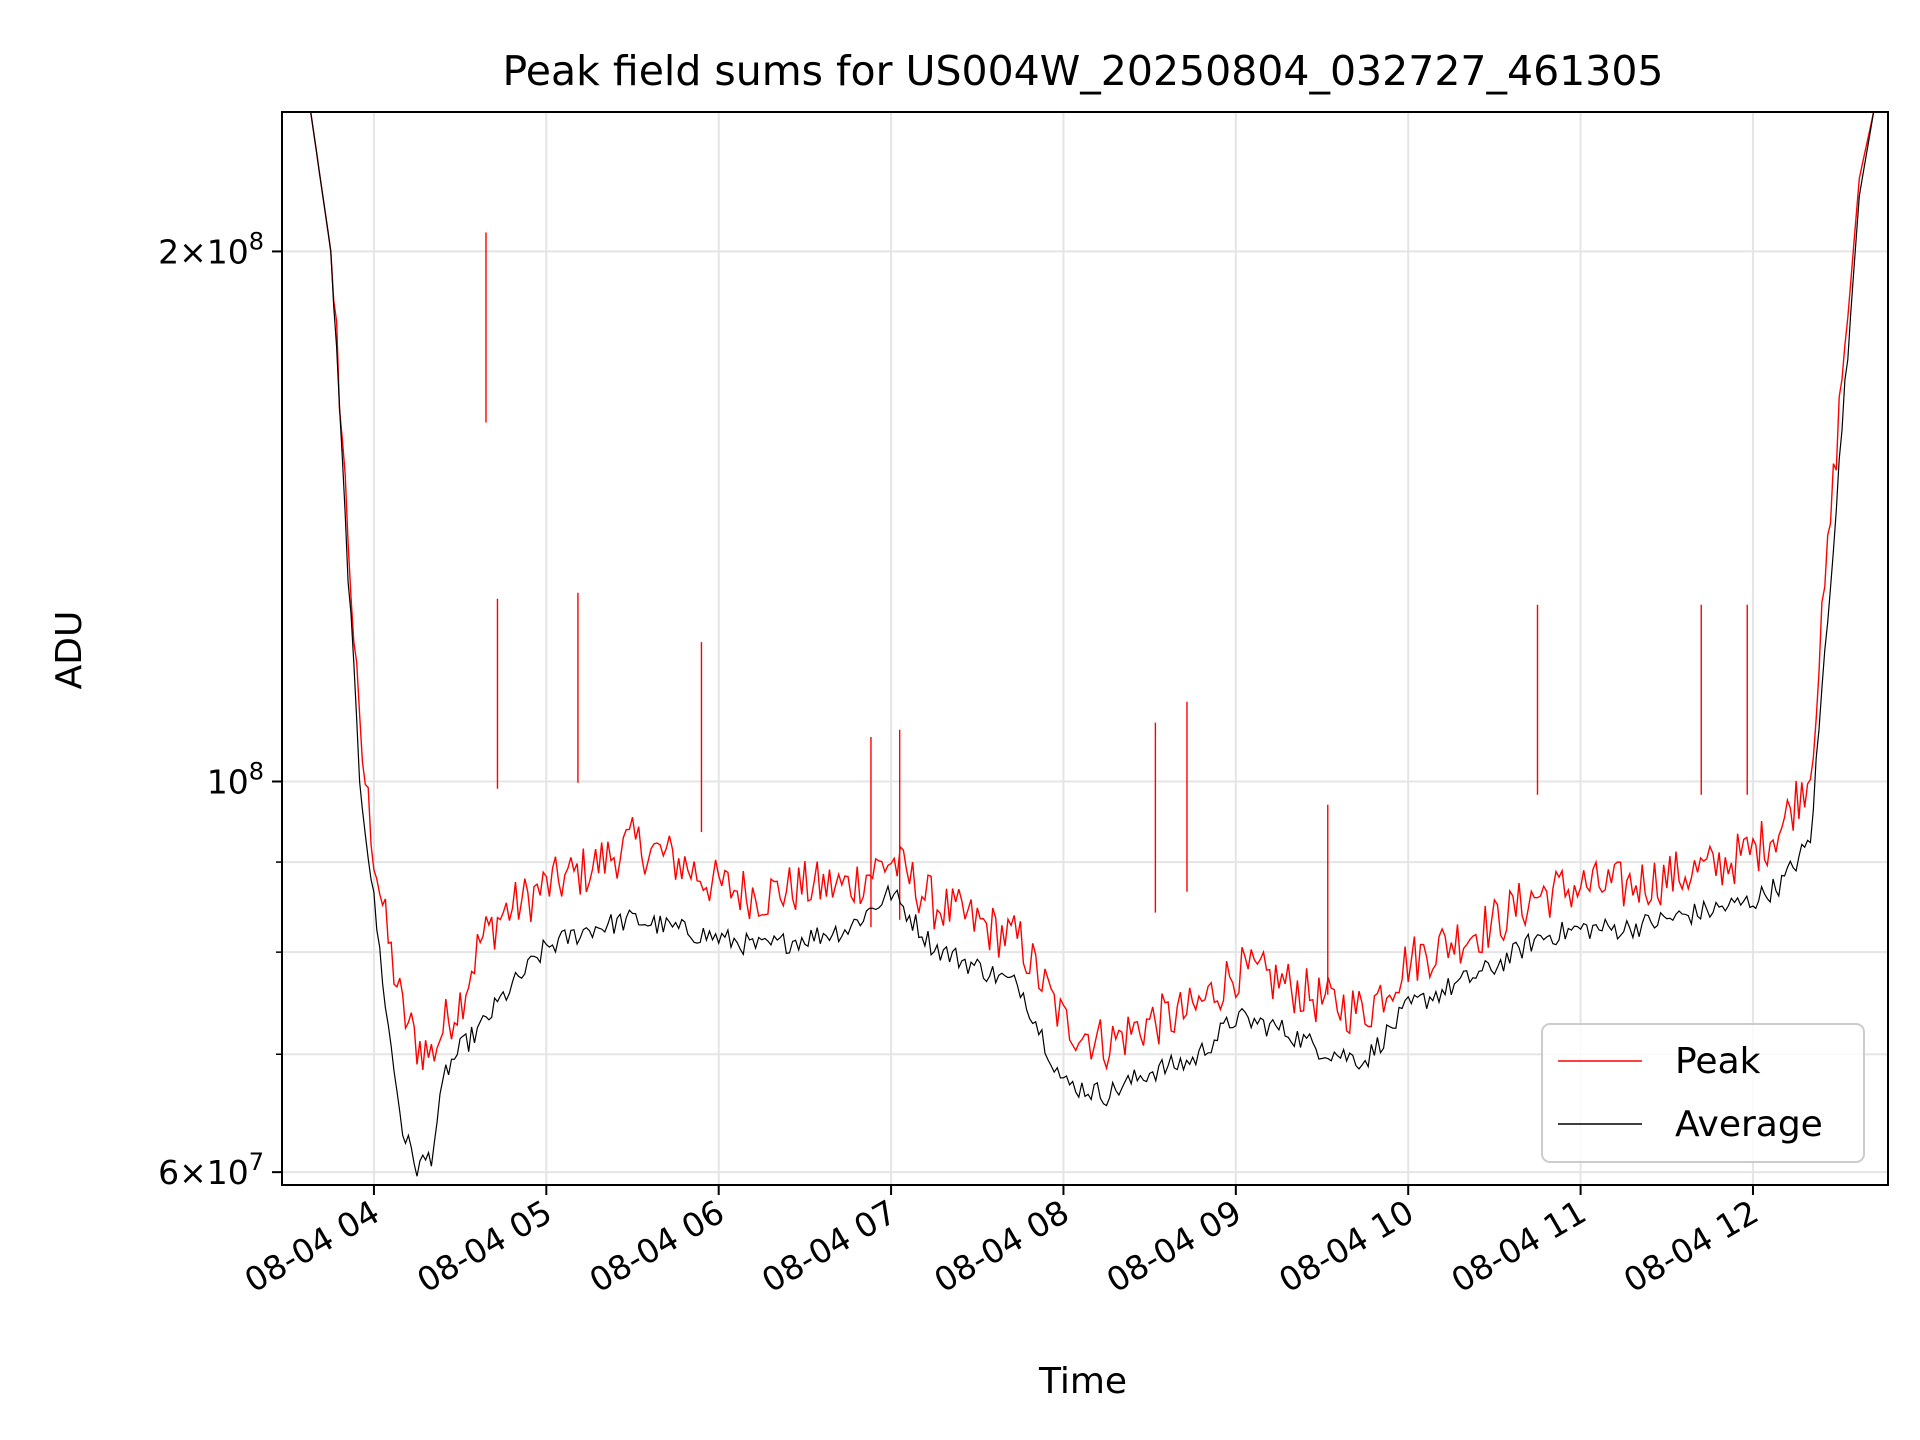  What do you see at coordinates (211, 249) in the screenshot?
I see `y-tick-label: 2×108` at bounding box center [211, 249].